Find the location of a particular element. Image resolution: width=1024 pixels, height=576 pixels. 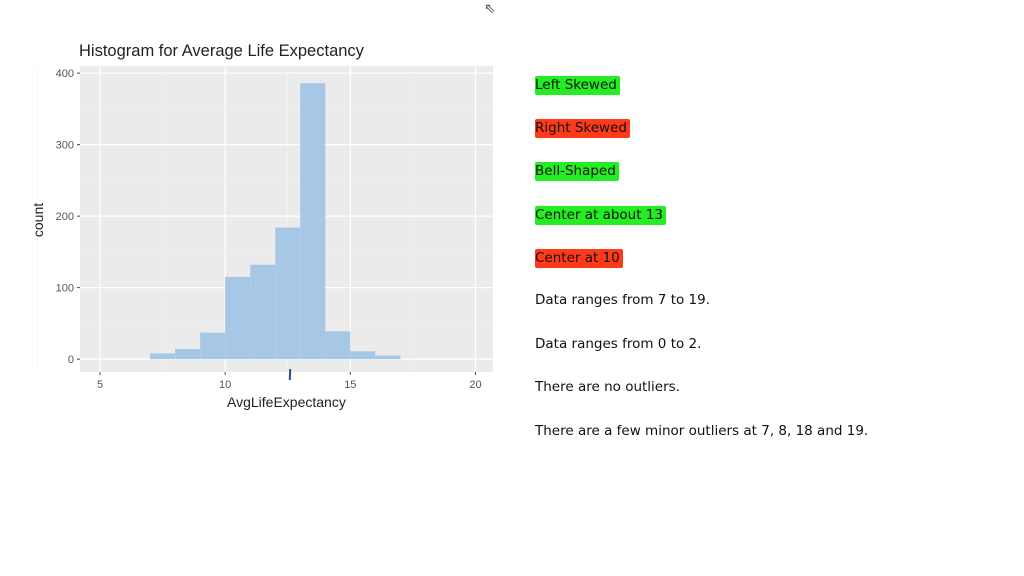

answer-option: Bell-Shaped is located at coordinates (577, 171).